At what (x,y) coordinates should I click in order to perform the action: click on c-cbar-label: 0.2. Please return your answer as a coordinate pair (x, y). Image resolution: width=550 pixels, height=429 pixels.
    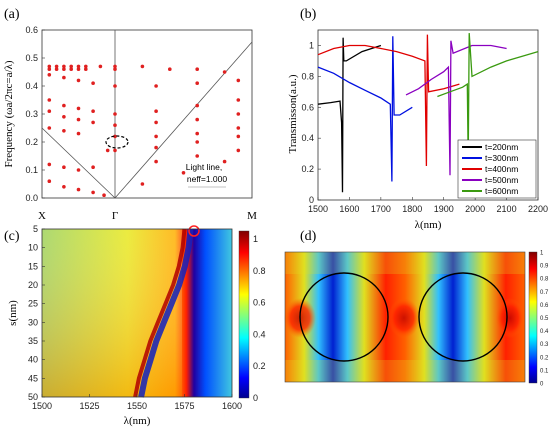
    Looking at the image, I should click on (259, 366).